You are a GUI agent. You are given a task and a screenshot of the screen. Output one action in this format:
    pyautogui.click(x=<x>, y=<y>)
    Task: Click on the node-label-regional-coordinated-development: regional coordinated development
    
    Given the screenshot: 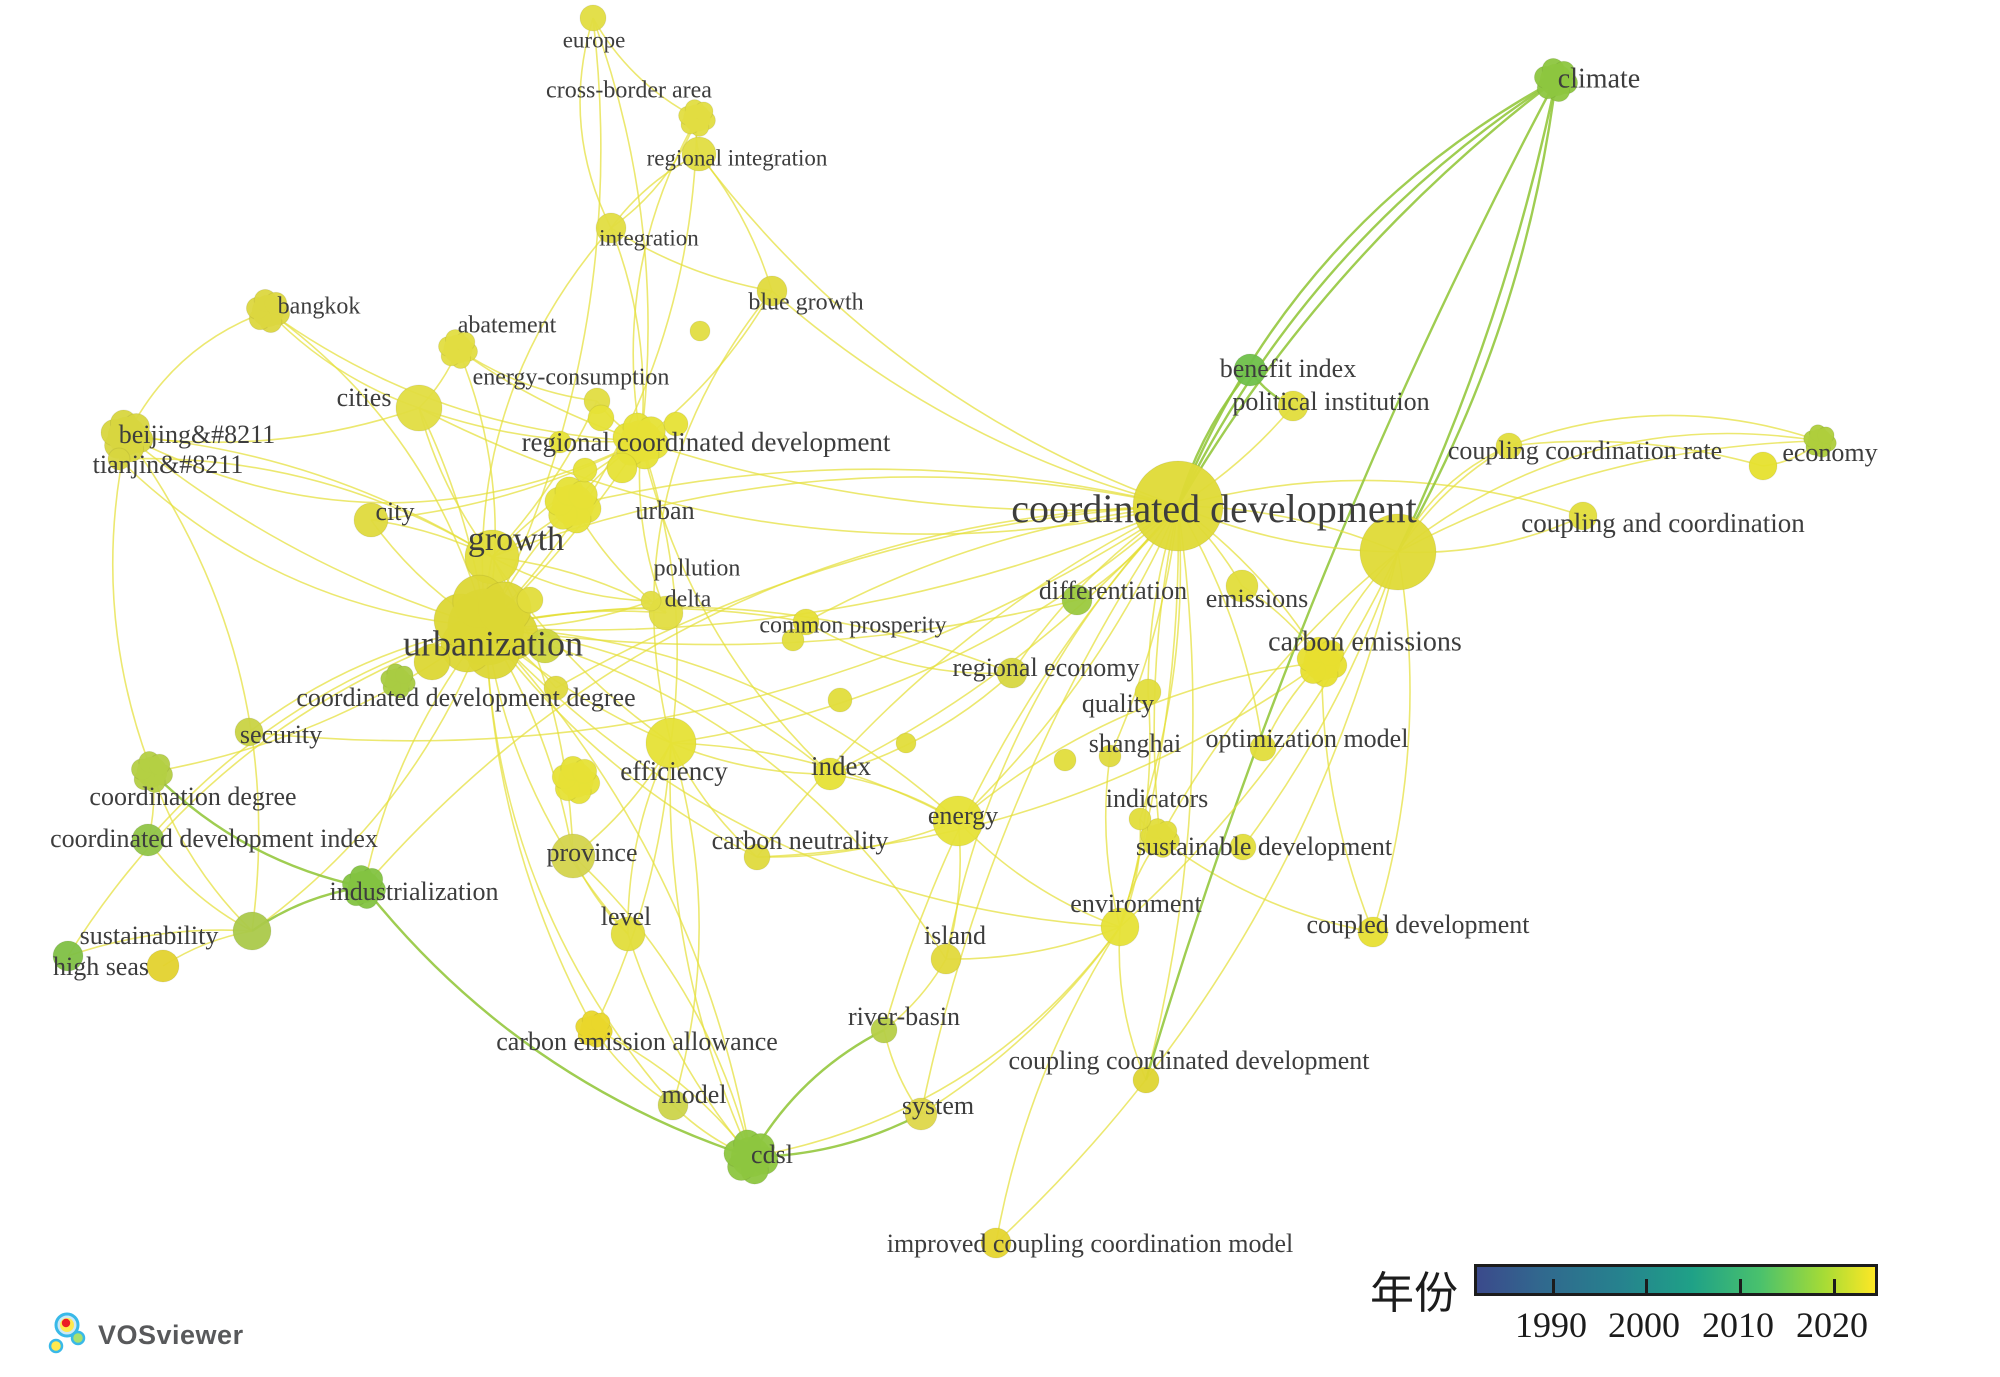 What is the action you would take?
    pyautogui.click(x=706, y=442)
    